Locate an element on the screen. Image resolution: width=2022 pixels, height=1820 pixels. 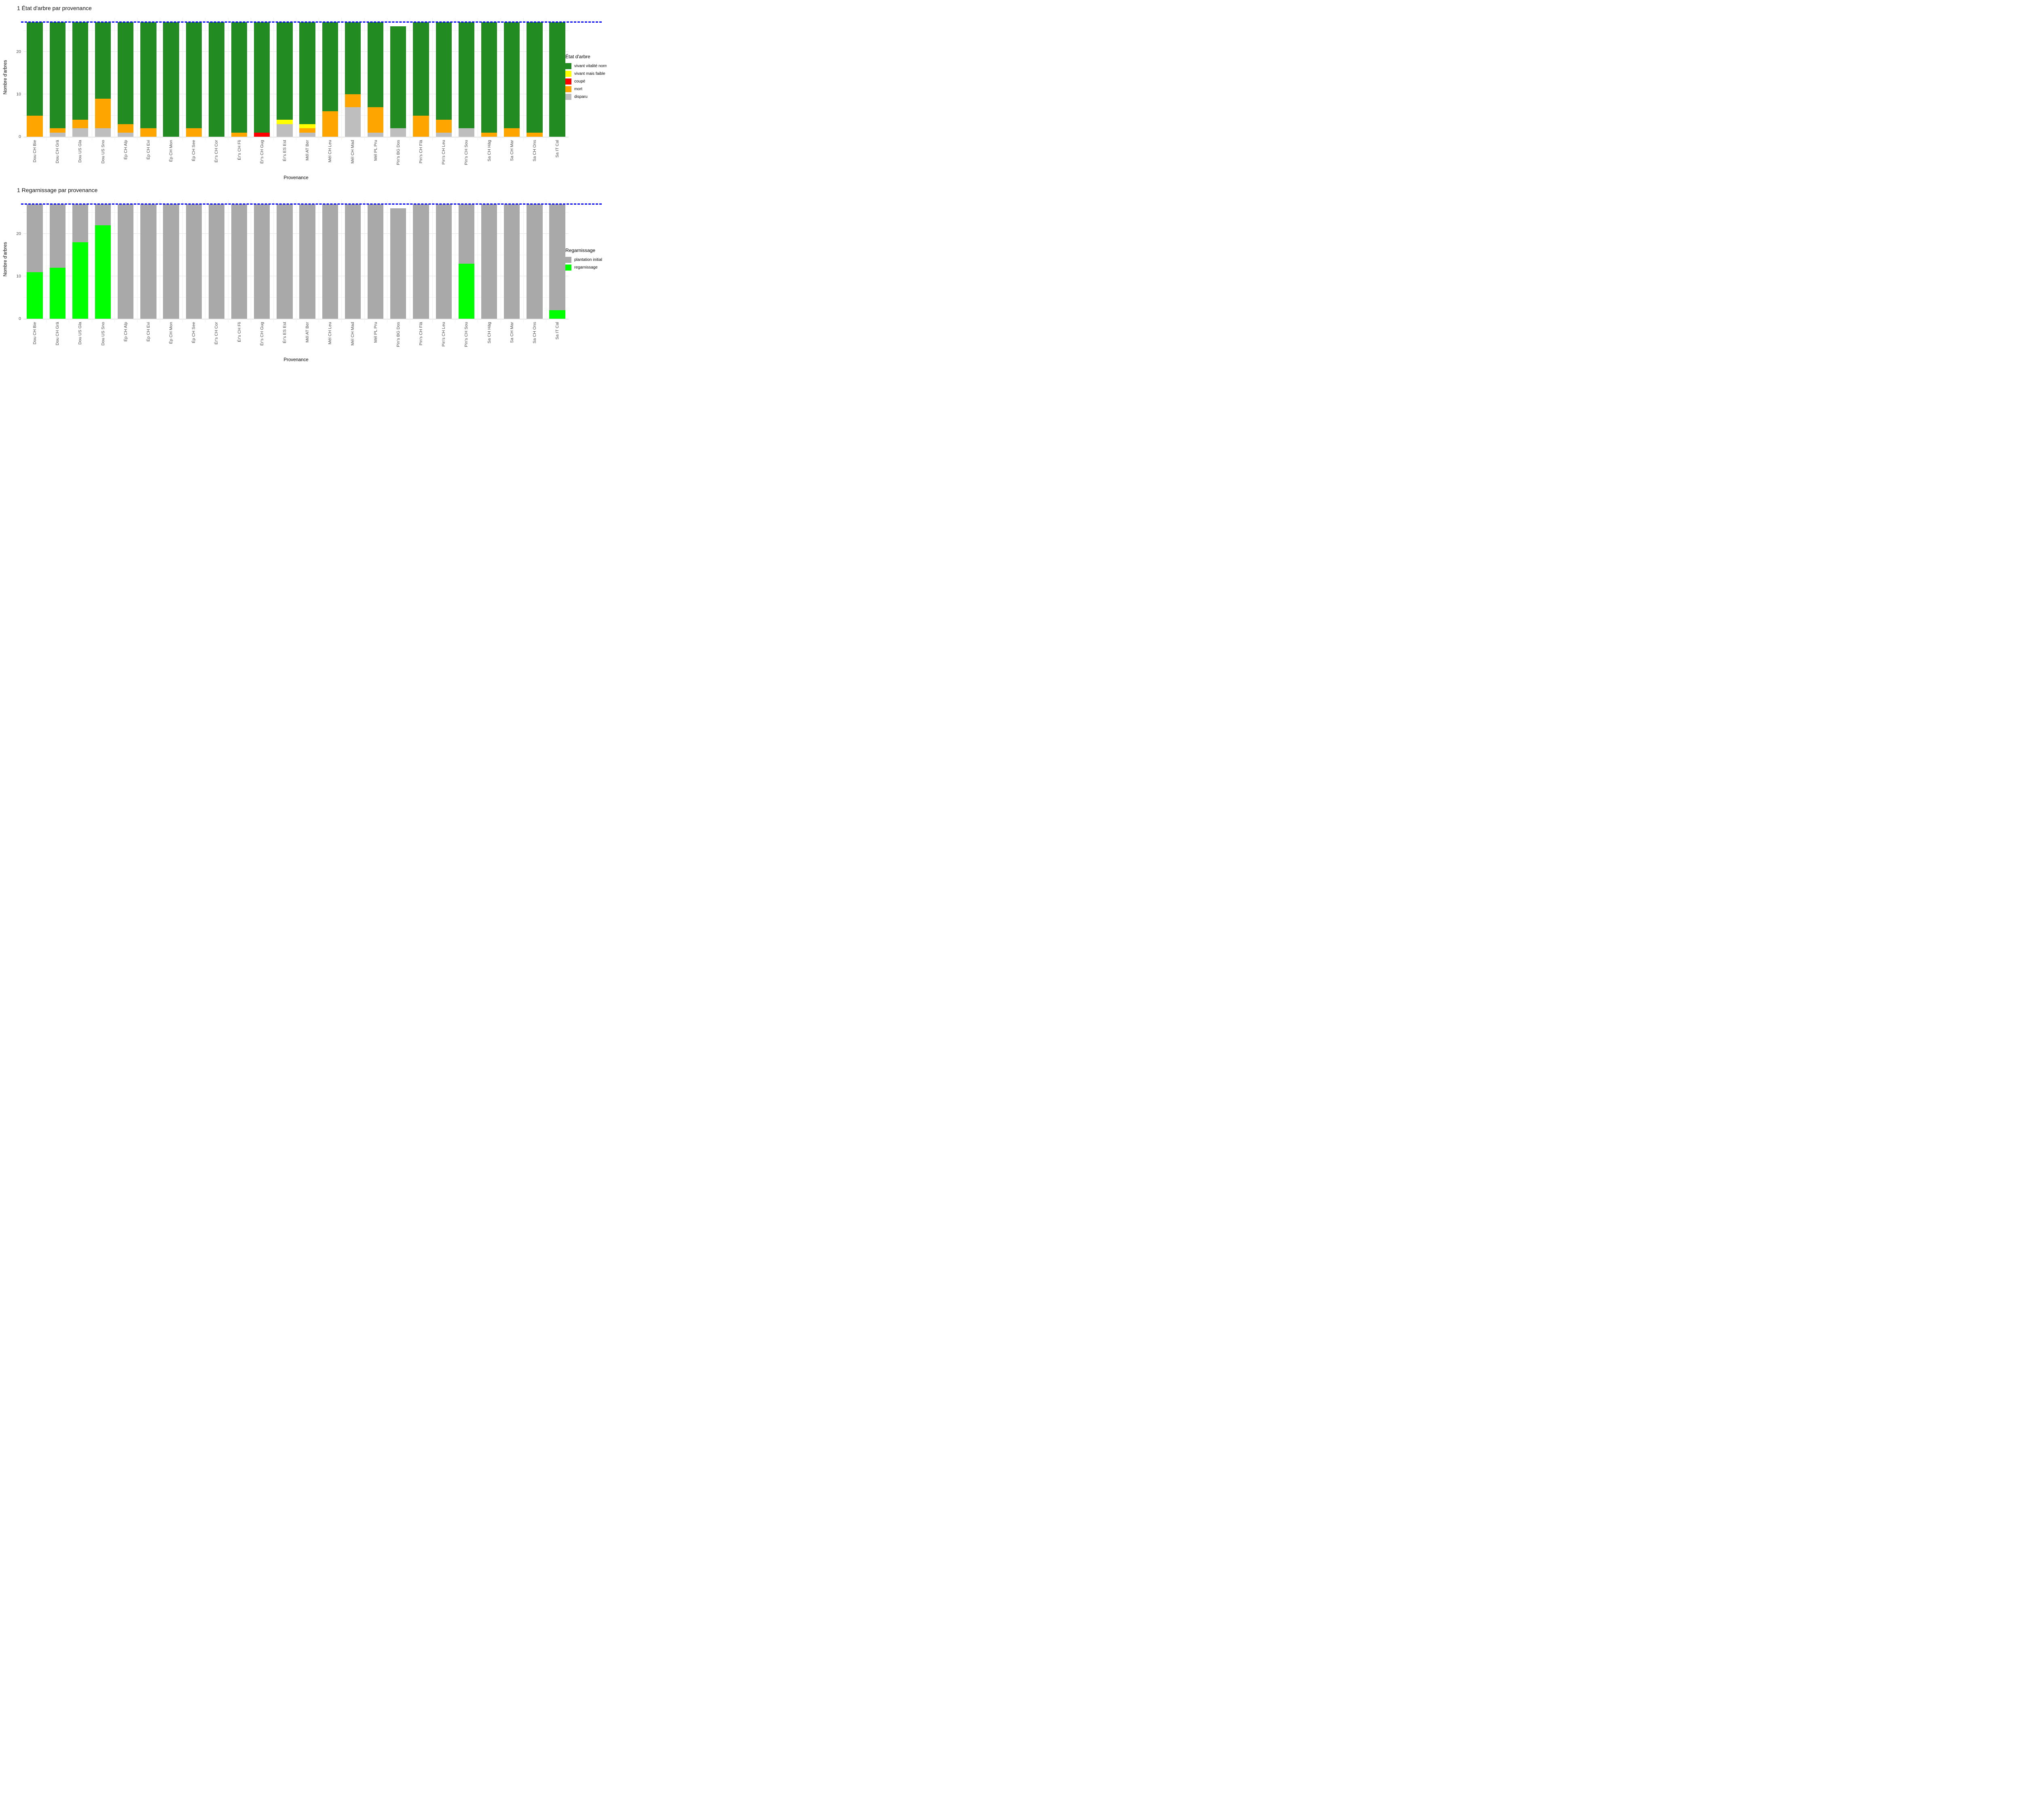
x-tick-label: Mél CH Leu is located at coordinates (330, 151).